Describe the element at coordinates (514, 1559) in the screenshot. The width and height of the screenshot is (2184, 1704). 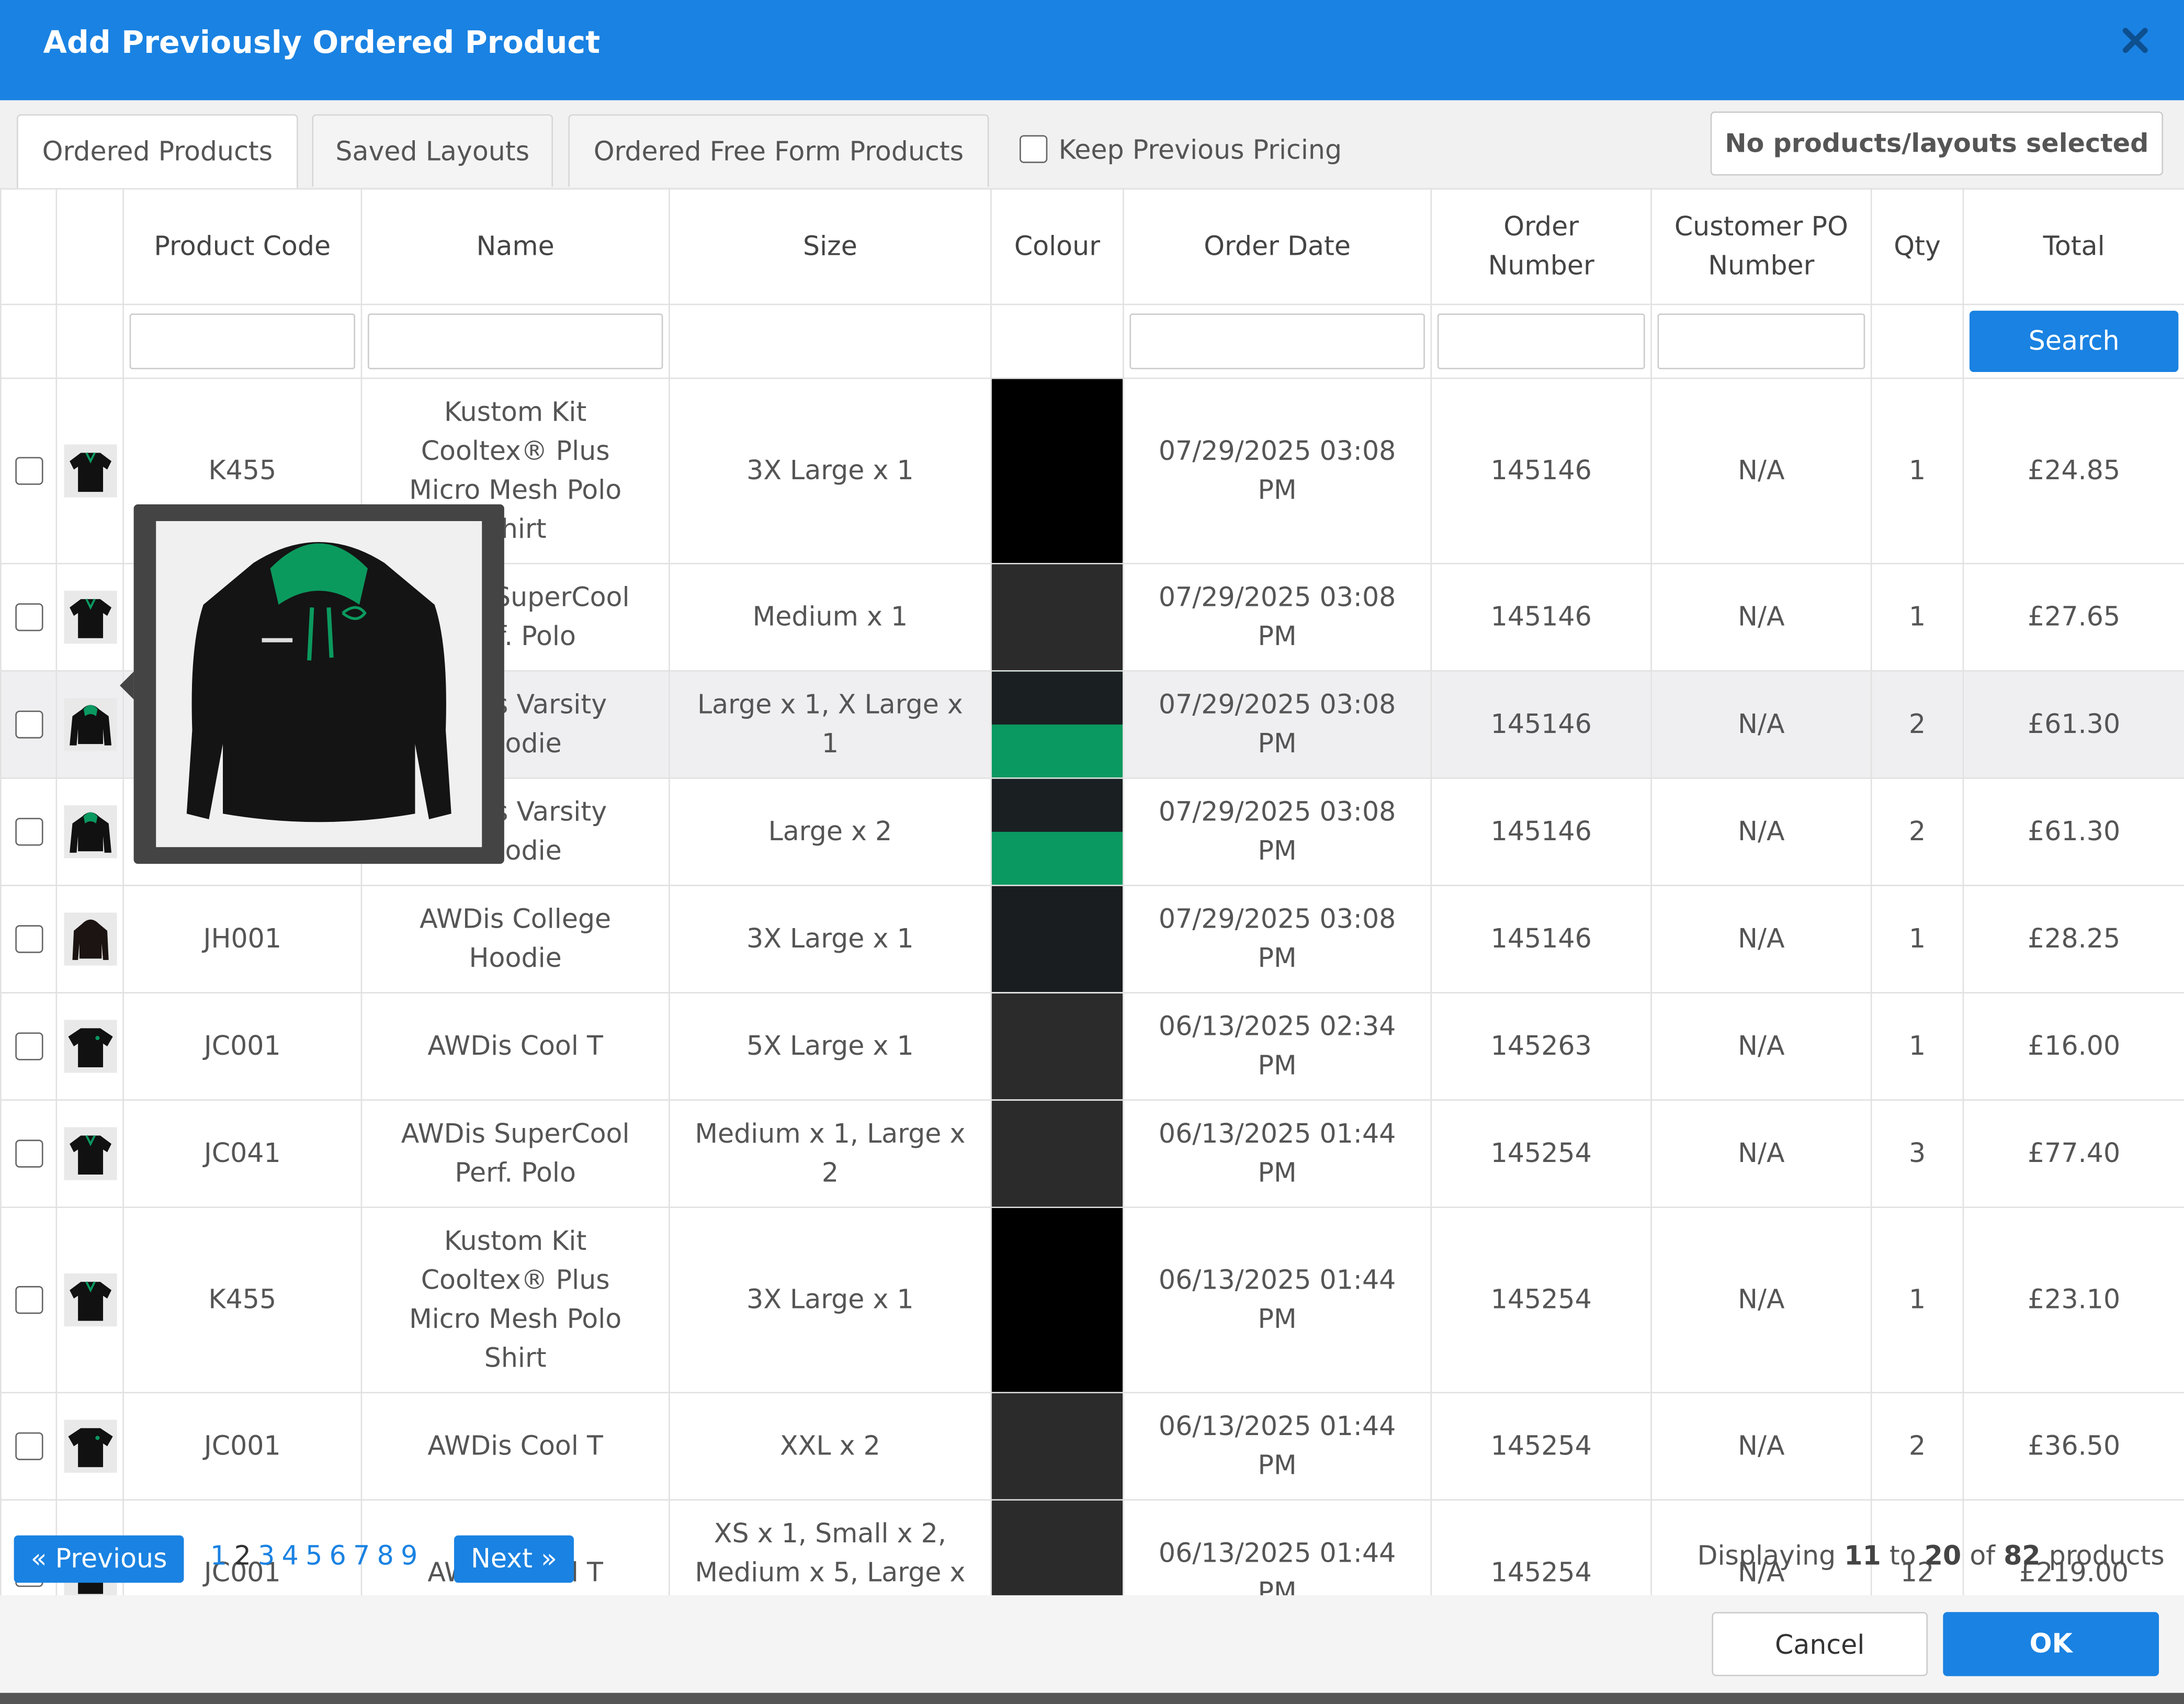
I see `next-button: Next »` at that location.